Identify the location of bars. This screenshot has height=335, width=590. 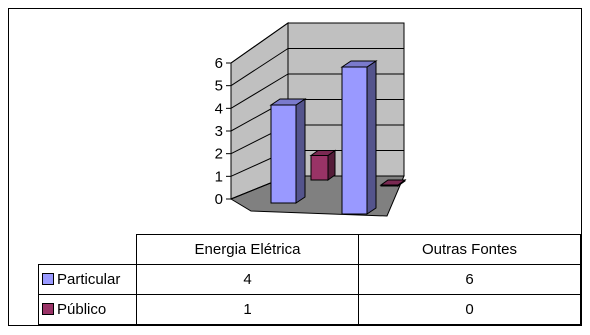
(338, 137).